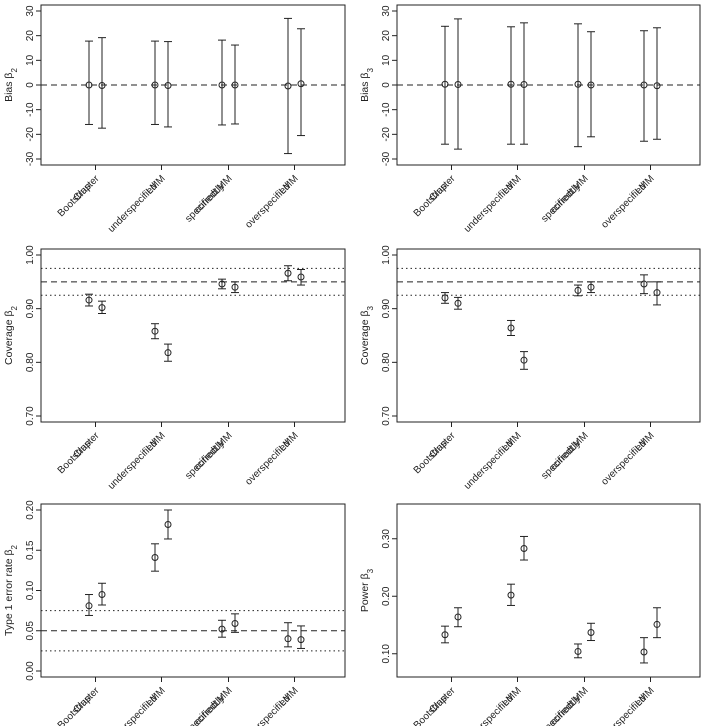 The image size is (708, 726). Describe the element at coordinates (367, 334) in the screenshot. I see `y-axis-title: Coverage β3` at that location.